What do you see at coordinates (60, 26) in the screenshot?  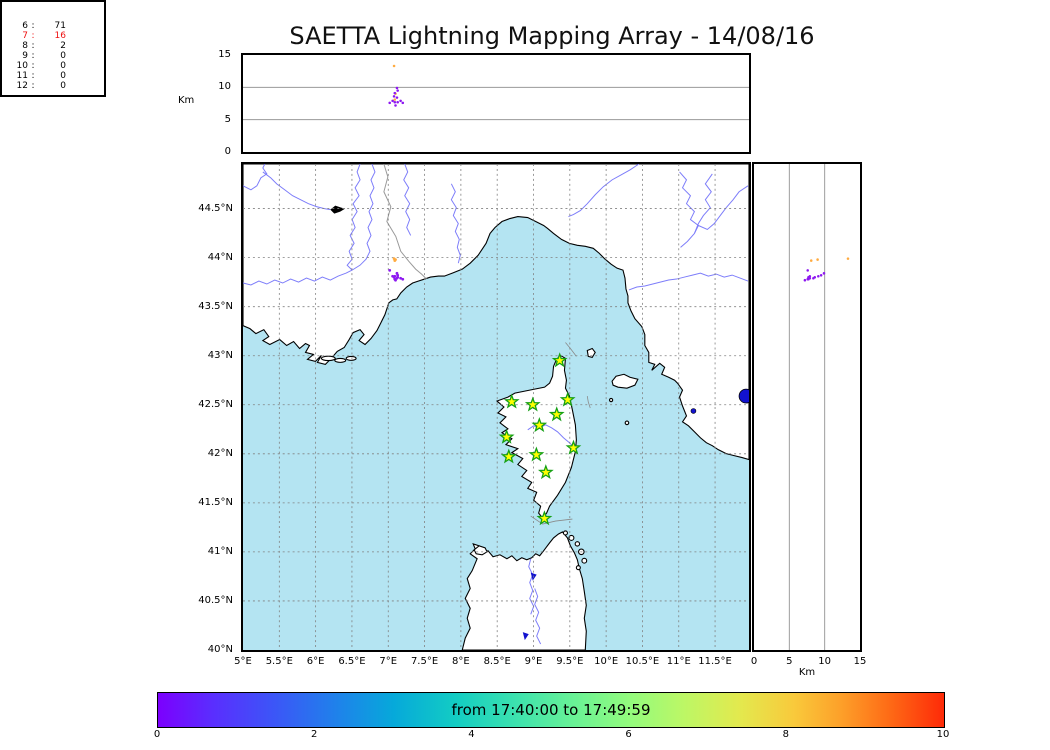 I see `station-count: 71` at bounding box center [60, 26].